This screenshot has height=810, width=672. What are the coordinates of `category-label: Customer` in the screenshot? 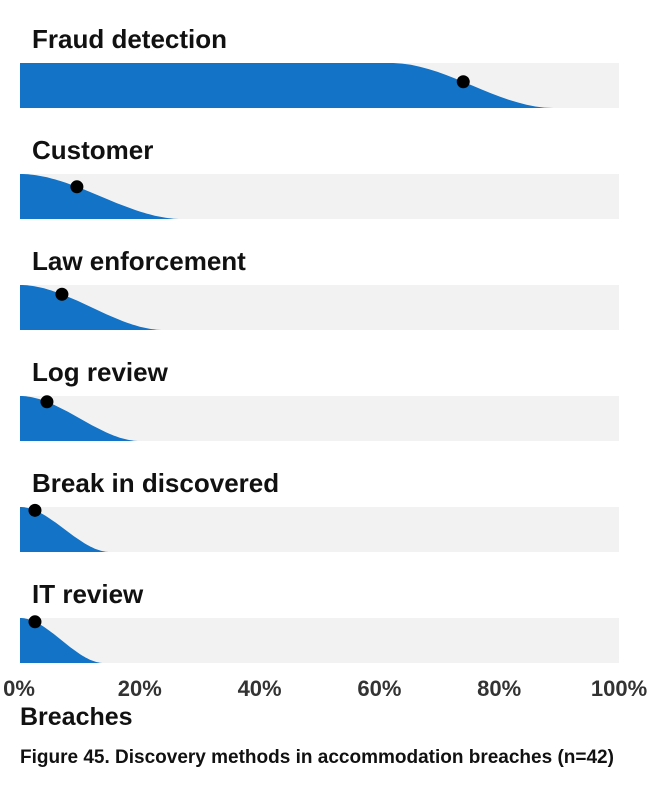 It's located at (92, 150).